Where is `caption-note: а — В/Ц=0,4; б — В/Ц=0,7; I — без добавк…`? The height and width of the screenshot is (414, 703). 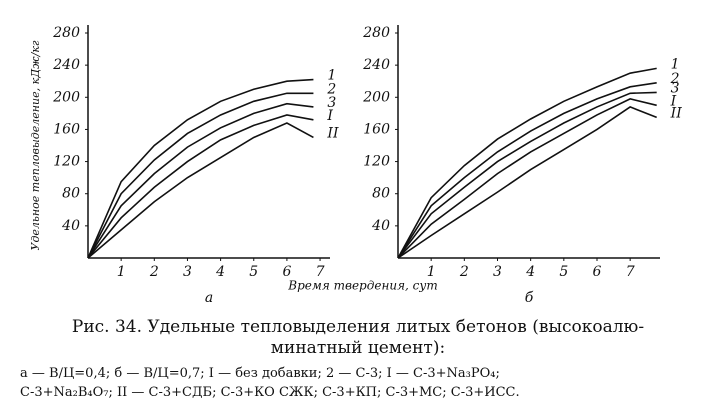
caption-note: а — В/Ц=0,4; б — В/Ц=0,7; I — без добавк… is located at coordinates (260, 373).